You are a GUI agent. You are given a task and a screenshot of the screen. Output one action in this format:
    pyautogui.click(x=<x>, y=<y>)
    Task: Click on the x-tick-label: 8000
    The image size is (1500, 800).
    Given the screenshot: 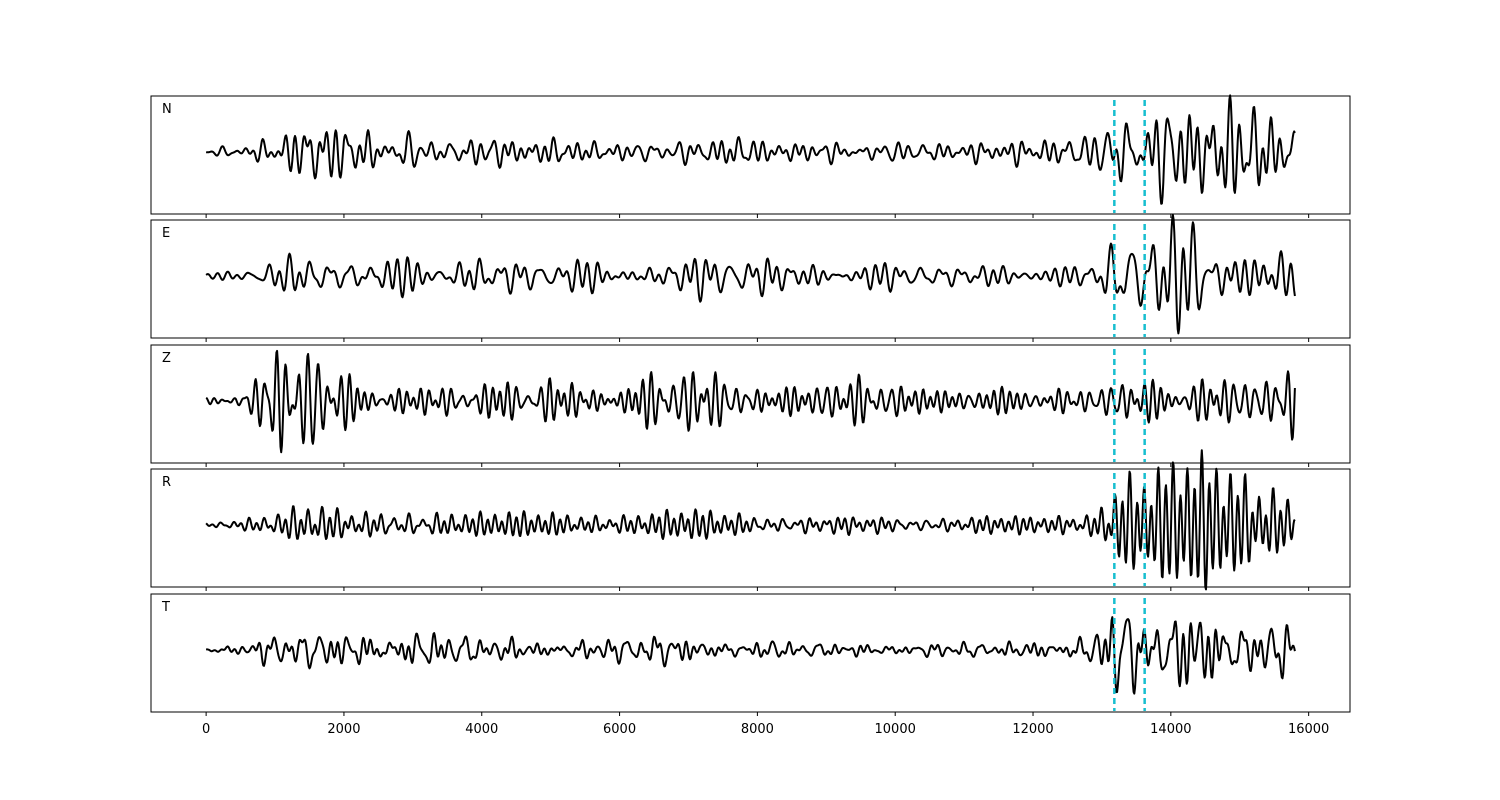 What is the action you would take?
    pyautogui.click(x=757, y=729)
    